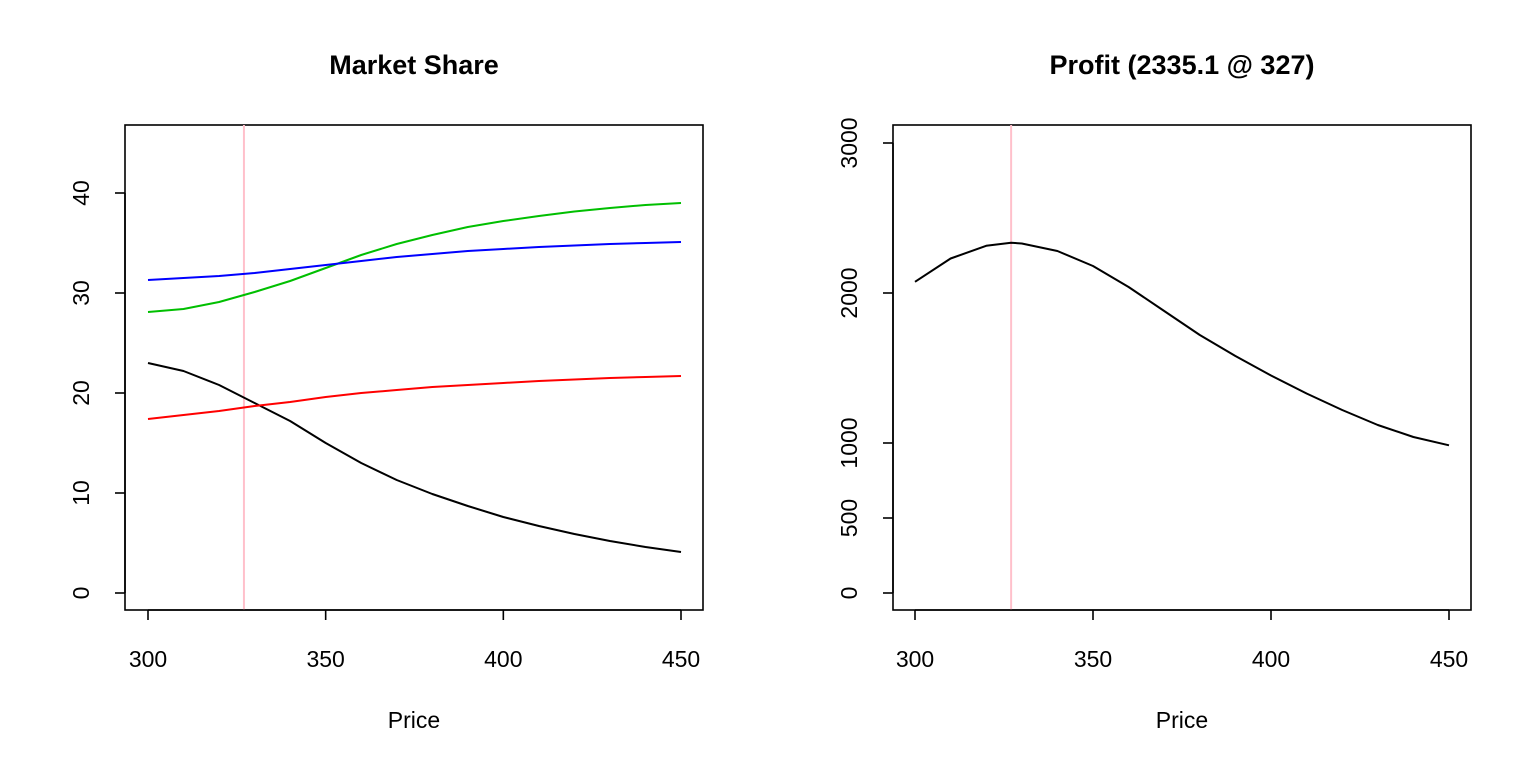 The image size is (1536, 768). What do you see at coordinates (1182, 720) in the screenshot?
I see `profit-x-axis-label: Price` at bounding box center [1182, 720].